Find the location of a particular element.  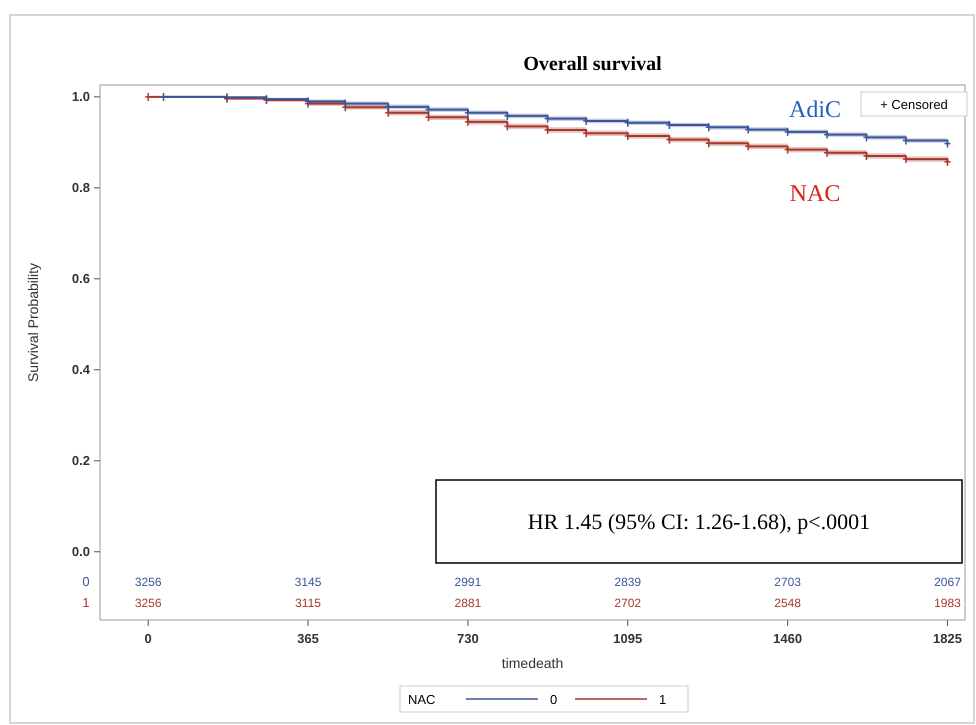

x-tick-label: 365 is located at coordinates (308, 638).